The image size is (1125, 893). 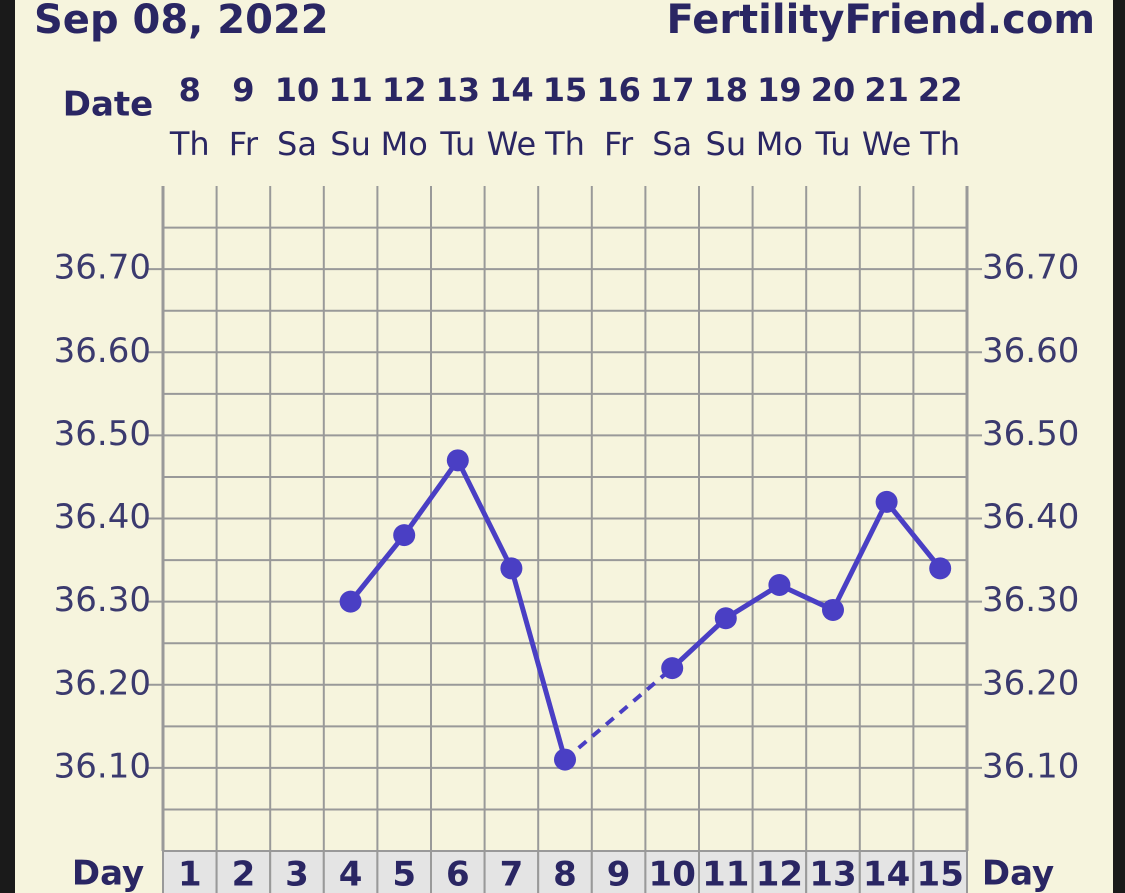 I want to click on date-number: 16, so click(x=618, y=90).